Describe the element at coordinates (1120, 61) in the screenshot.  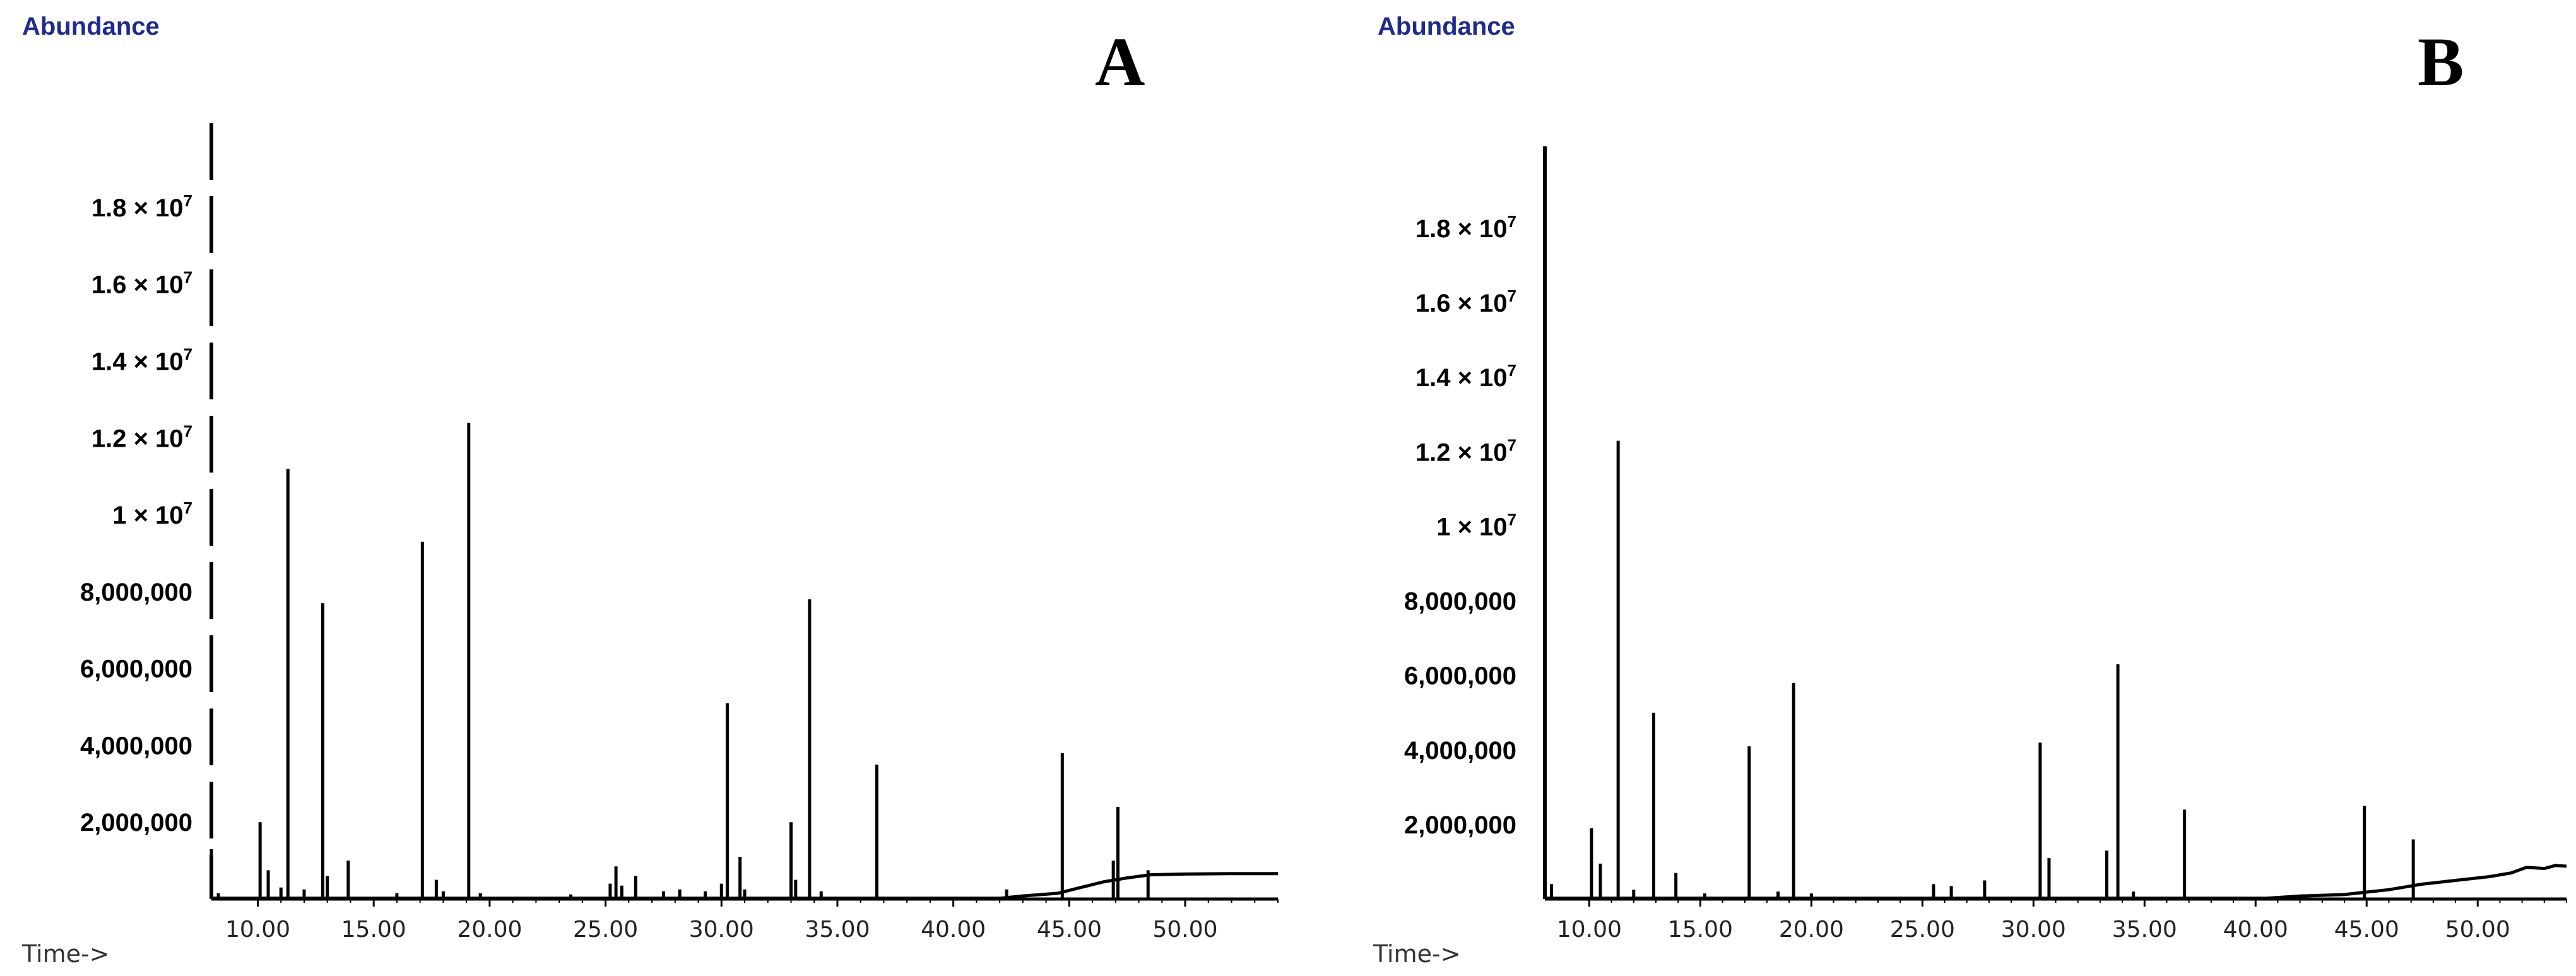
I see `panel-label: A` at that location.